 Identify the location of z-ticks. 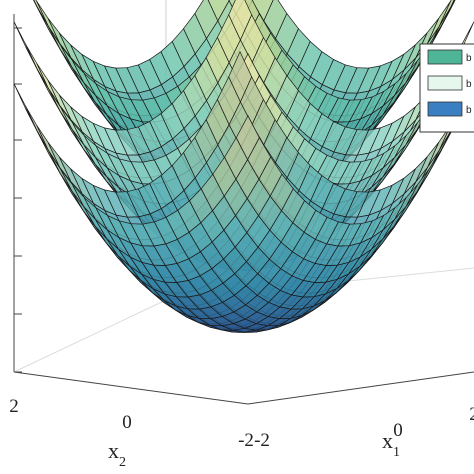
(18, 200).